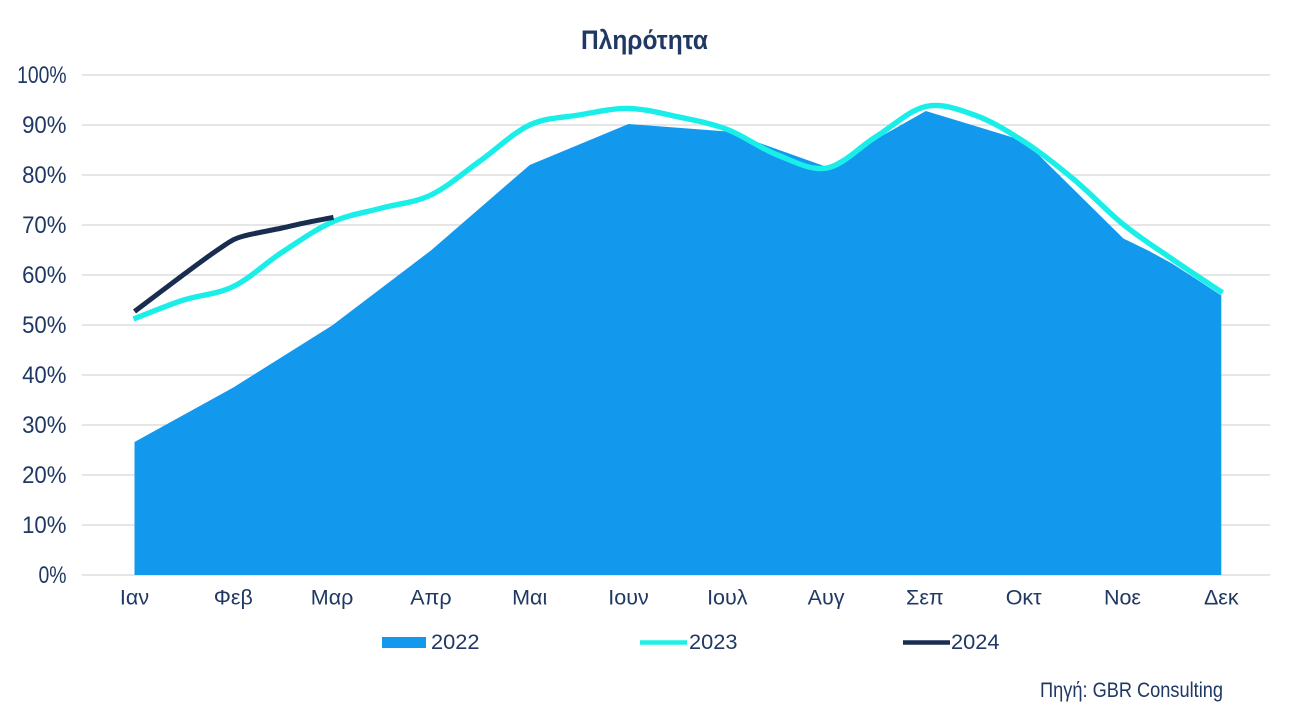 The height and width of the screenshot is (718, 1295). Describe the element at coordinates (44, 425) in the screenshot. I see `svg-text: 30%` at that location.